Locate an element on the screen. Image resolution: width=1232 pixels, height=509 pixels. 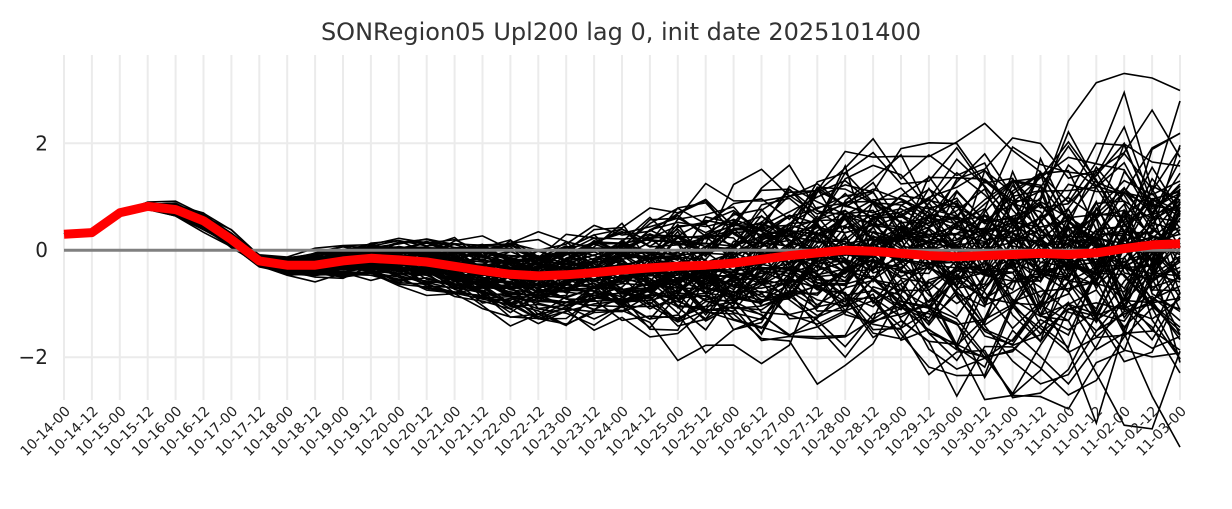
ensemble-mean-line is located at coordinates (622, 241).